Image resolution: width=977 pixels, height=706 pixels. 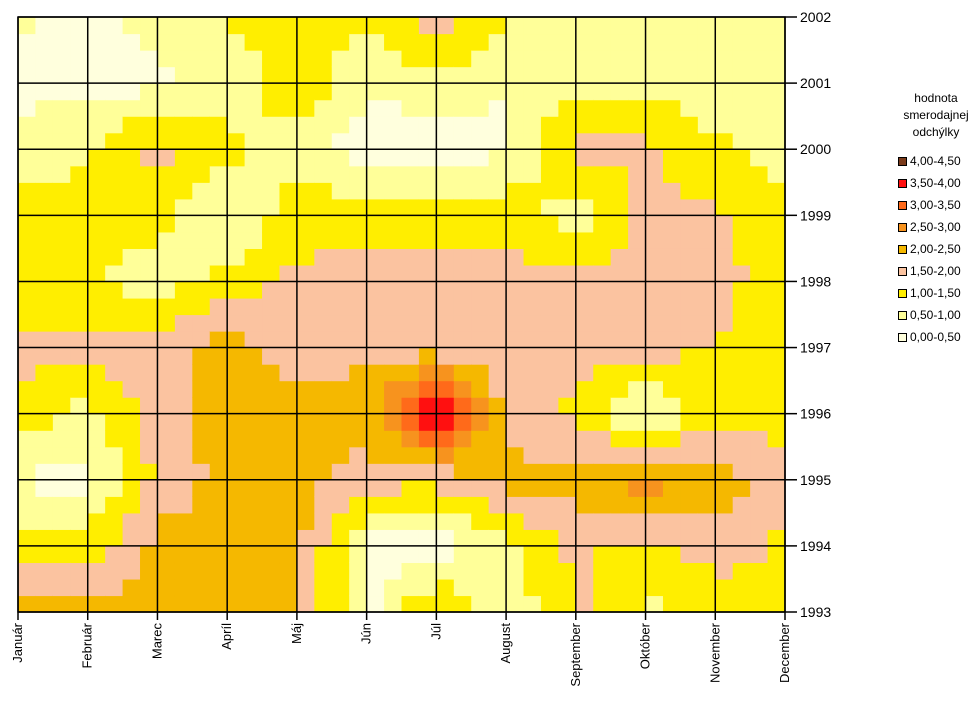 I want to click on x-tick-label: December, so click(x=784, y=652).